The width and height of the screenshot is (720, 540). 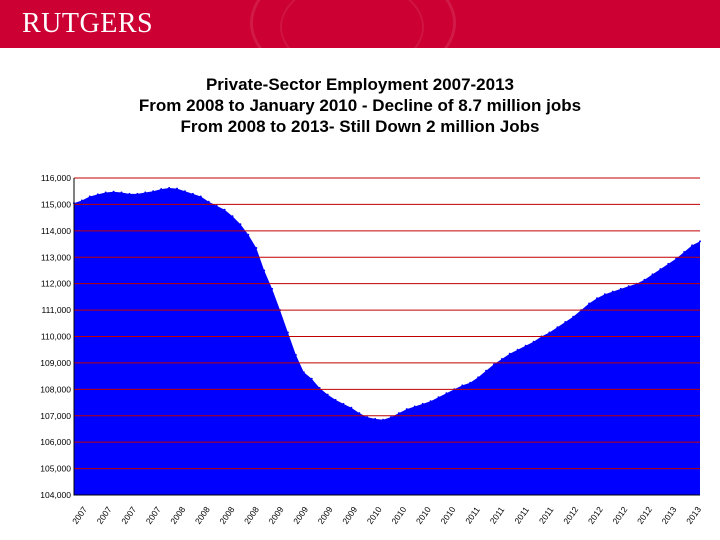 What do you see at coordinates (55, 416) in the screenshot?
I see `y-tick-label: 107,000` at bounding box center [55, 416].